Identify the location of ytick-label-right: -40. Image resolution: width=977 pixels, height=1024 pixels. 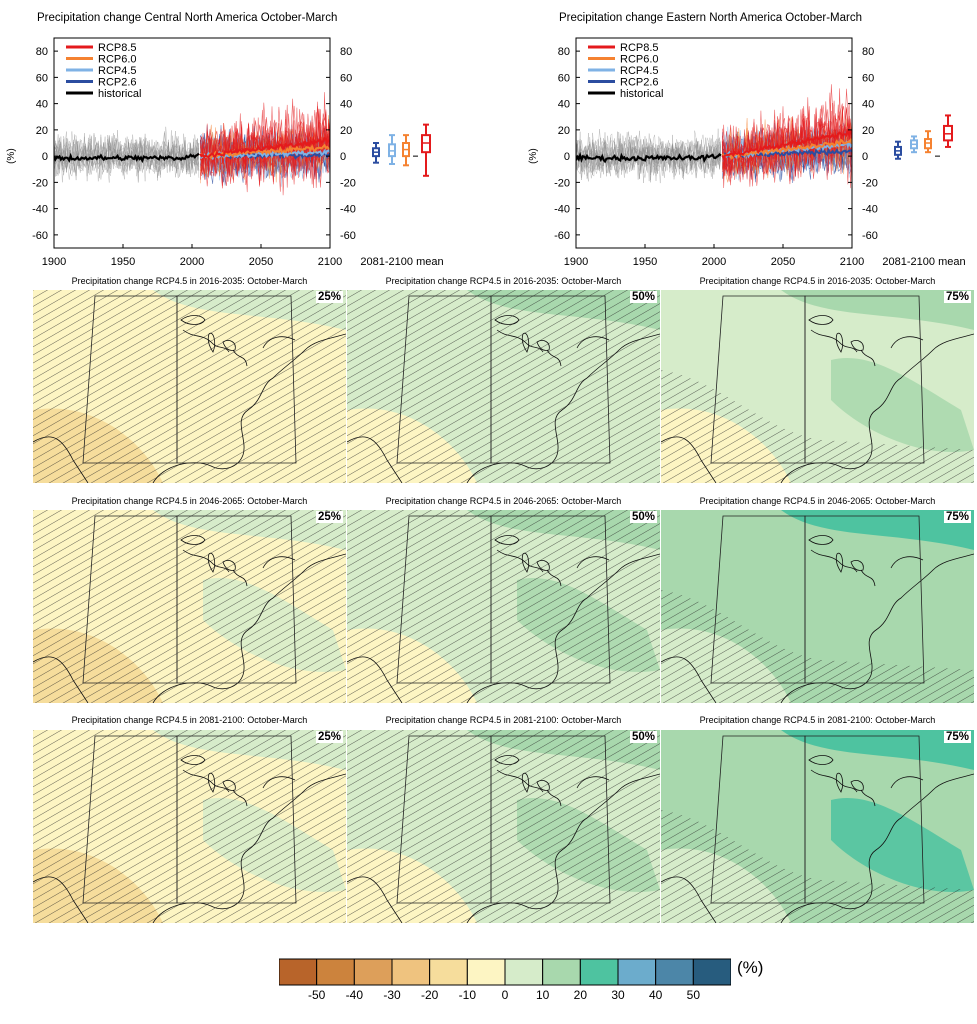
(870, 210).